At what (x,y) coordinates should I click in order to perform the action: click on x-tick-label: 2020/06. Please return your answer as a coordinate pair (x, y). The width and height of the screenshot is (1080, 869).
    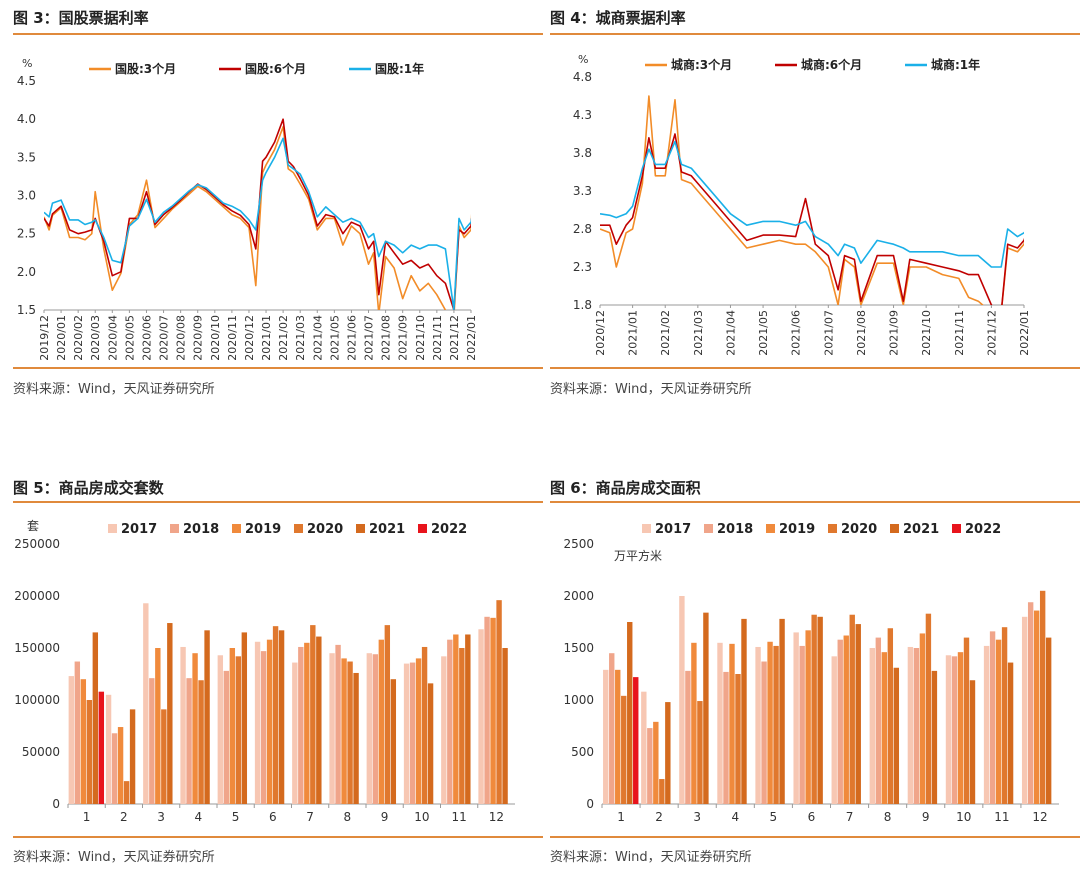
    Looking at the image, I should click on (146, 338).